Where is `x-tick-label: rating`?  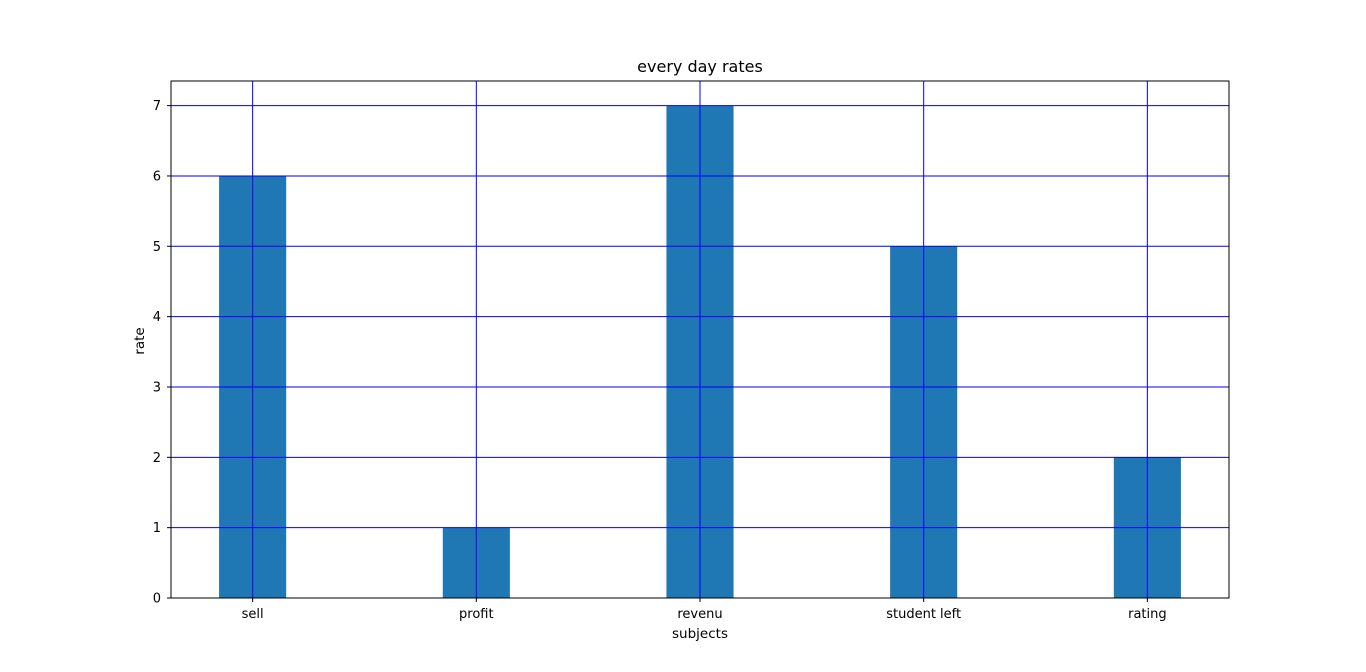
x-tick-label: rating is located at coordinates (1147, 614).